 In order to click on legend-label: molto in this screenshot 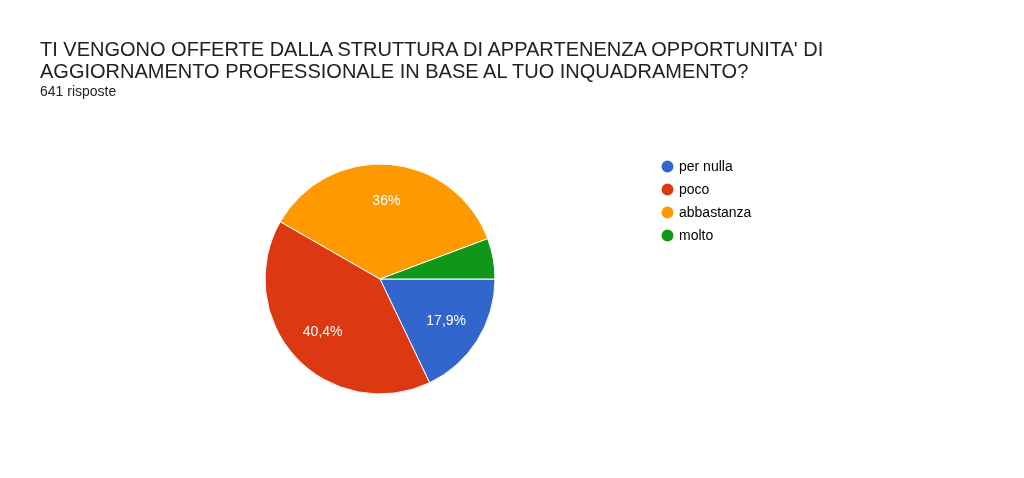, I will do `click(696, 234)`.